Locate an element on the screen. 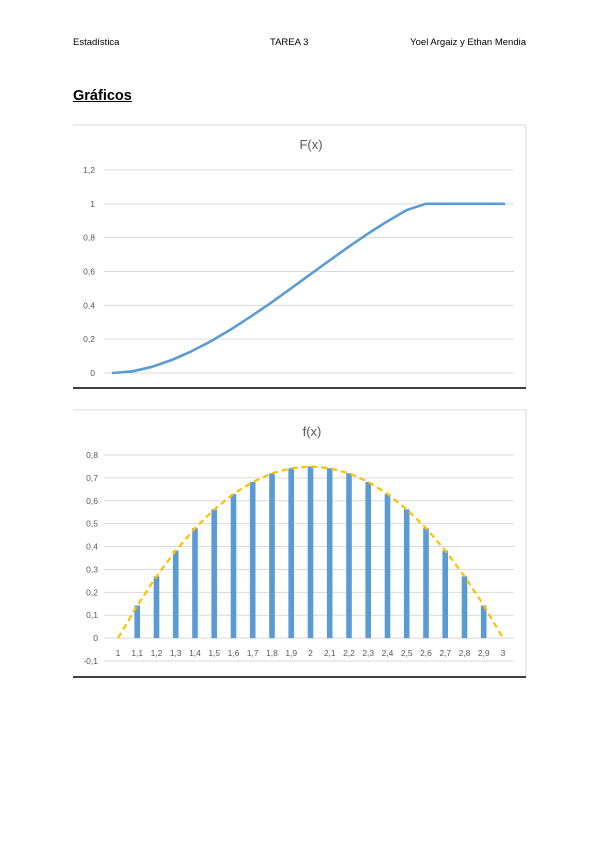  chart2-ytick-label: 0,2 is located at coordinates (92, 592).